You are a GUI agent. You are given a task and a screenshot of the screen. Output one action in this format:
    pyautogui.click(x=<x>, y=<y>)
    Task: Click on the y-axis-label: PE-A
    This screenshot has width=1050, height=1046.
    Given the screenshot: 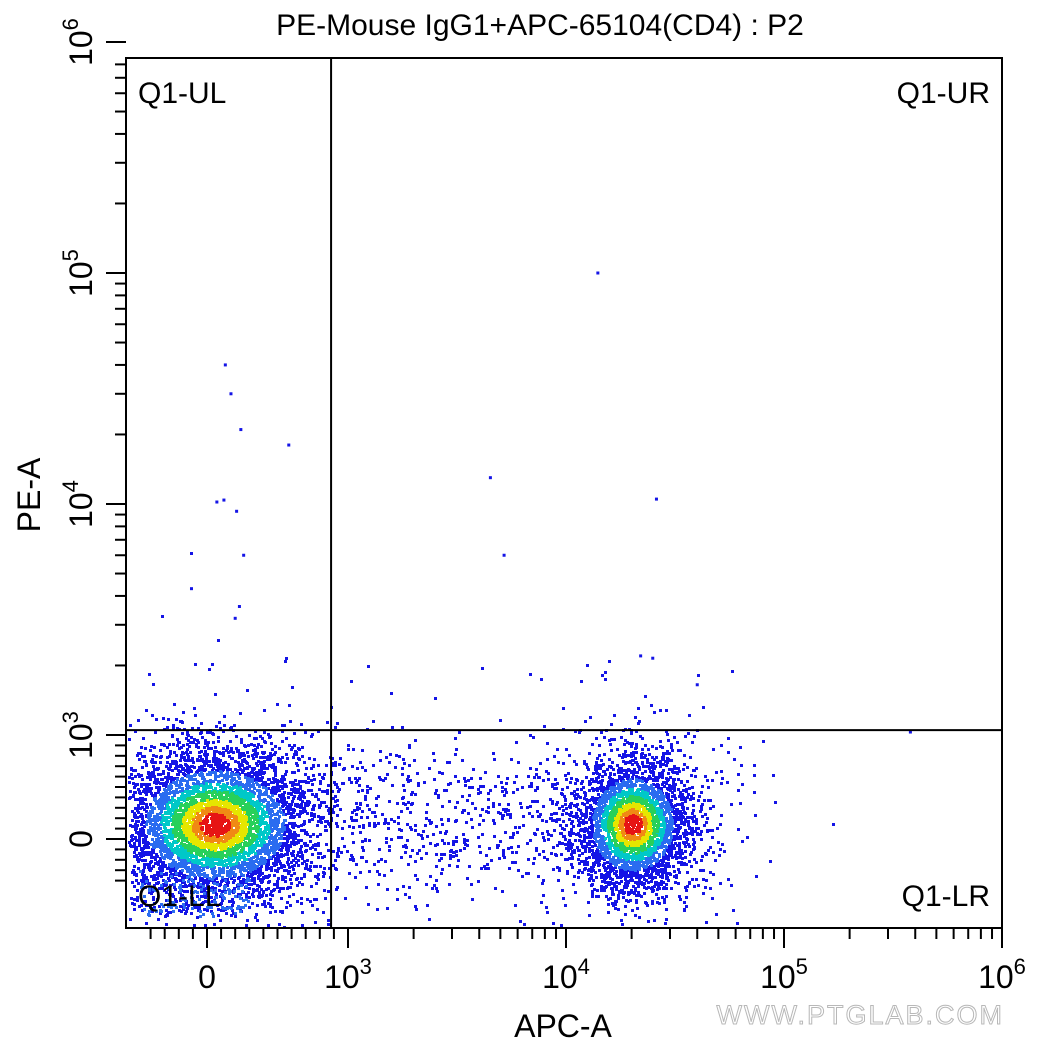 What is the action you would take?
    pyautogui.click(x=29, y=494)
    